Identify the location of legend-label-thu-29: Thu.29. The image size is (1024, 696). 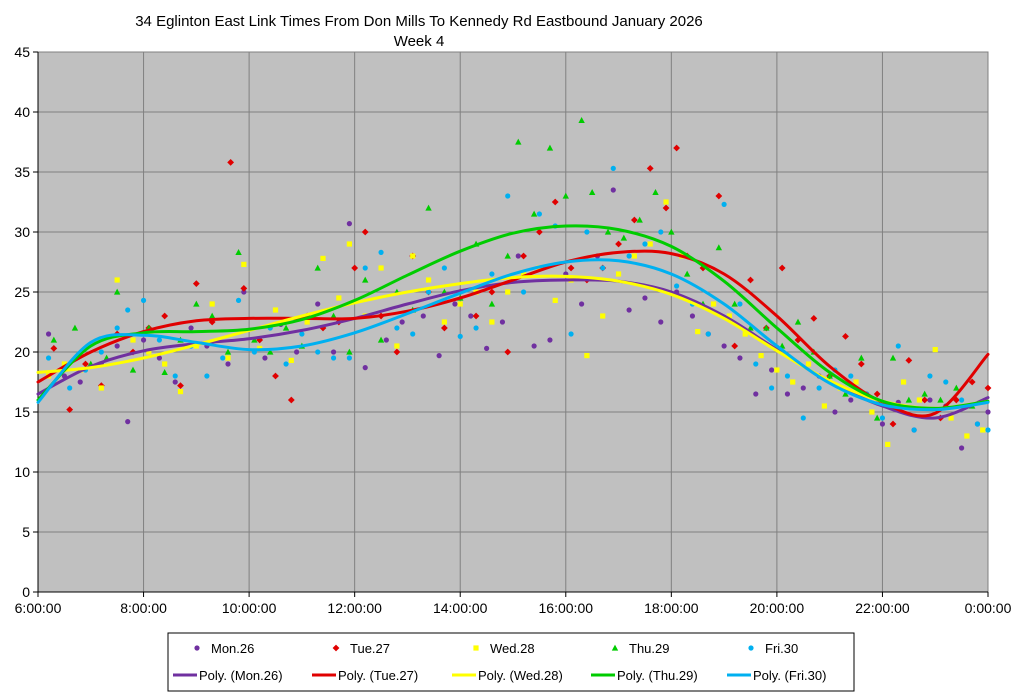
(649, 648).